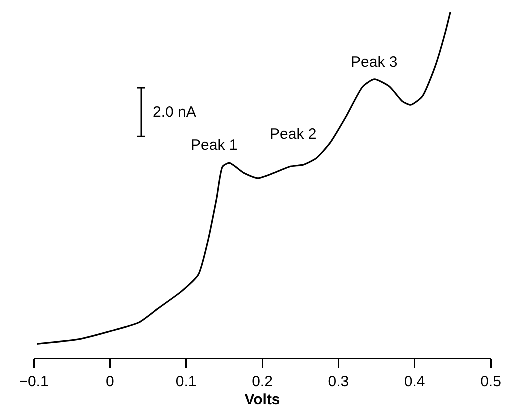 The height and width of the screenshot is (410, 507). What do you see at coordinates (339, 382) in the screenshot?
I see `x-tick-label: 0.3` at bounding box center [339, 382].